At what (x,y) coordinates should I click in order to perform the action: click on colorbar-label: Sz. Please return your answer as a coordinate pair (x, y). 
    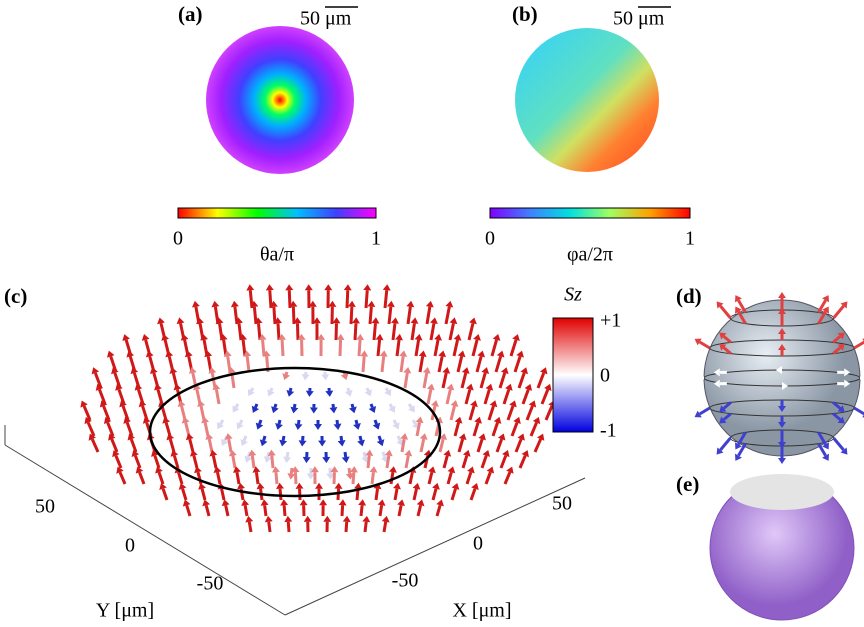
    Looking at the image, I should click on (573, 295).